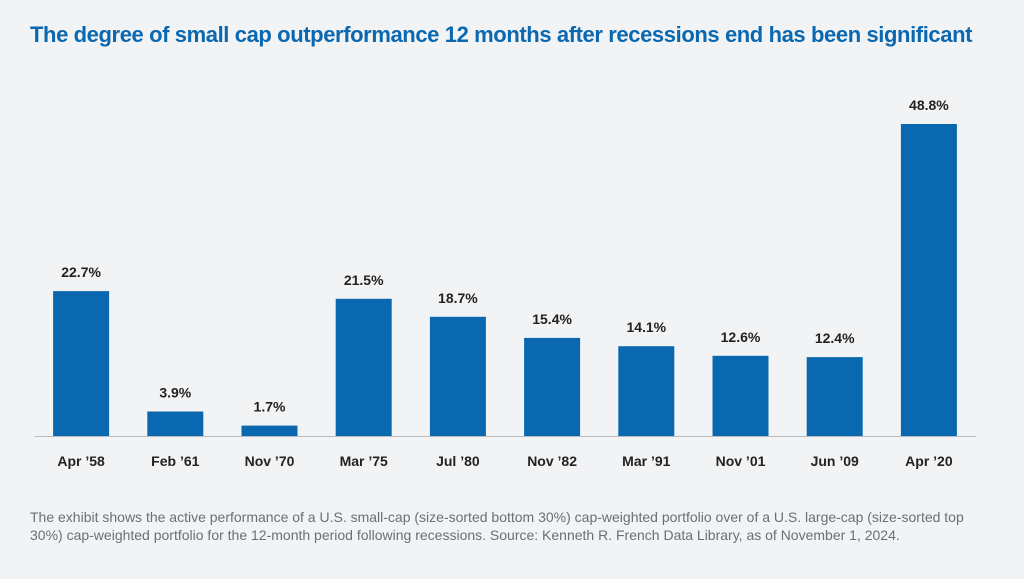 This screenshot has width=1024, height=579. What do you see at coordinates (741, 337) in the screenshot?
I see `data-label: 12.6%` at bounding box center [741, 337].